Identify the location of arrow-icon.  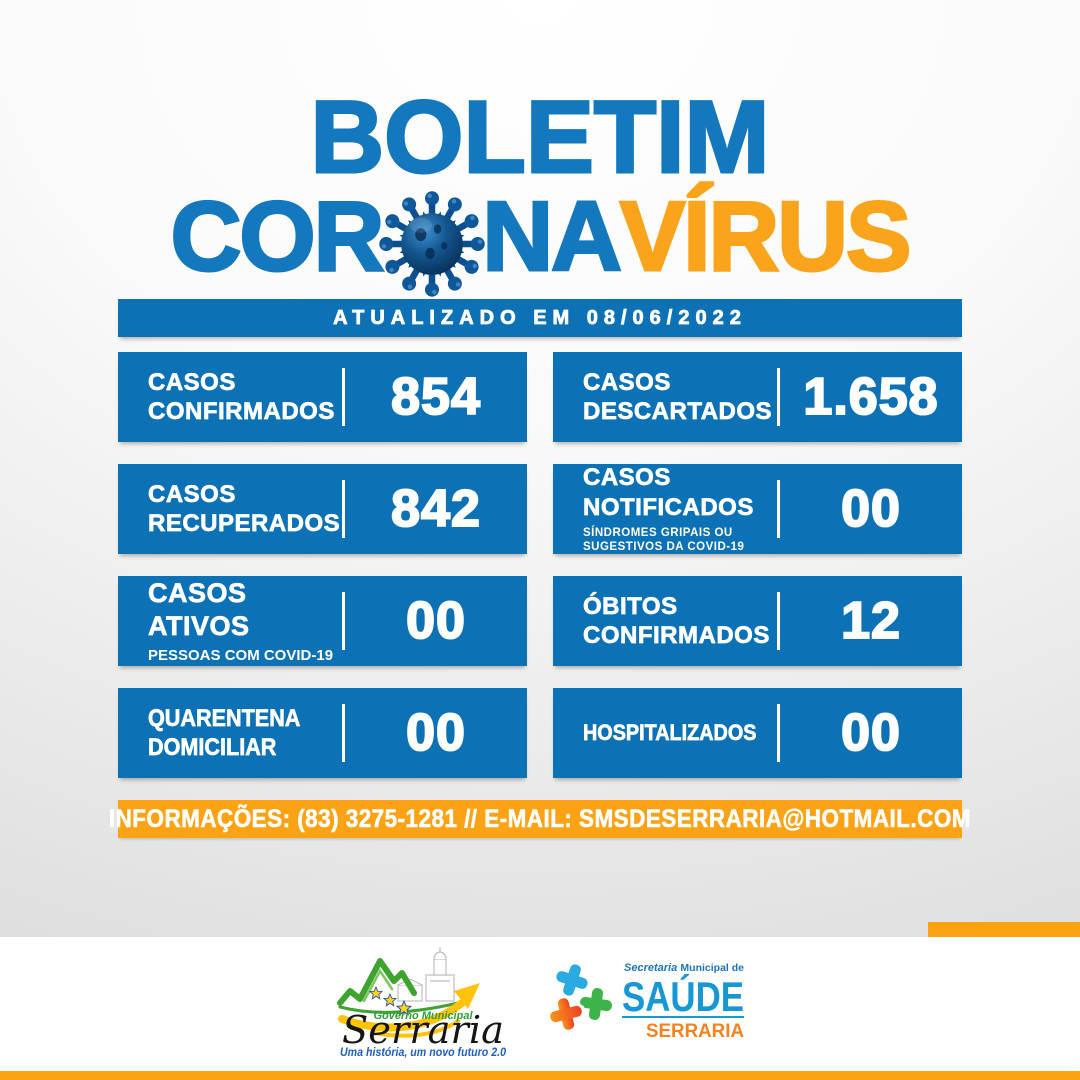
(409, 1010).